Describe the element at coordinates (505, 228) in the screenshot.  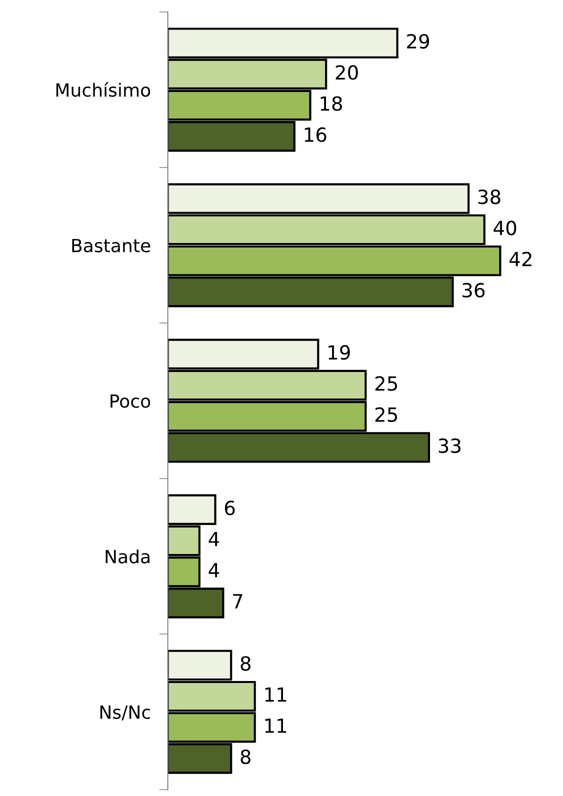
I see `data-label: 40` at that location.